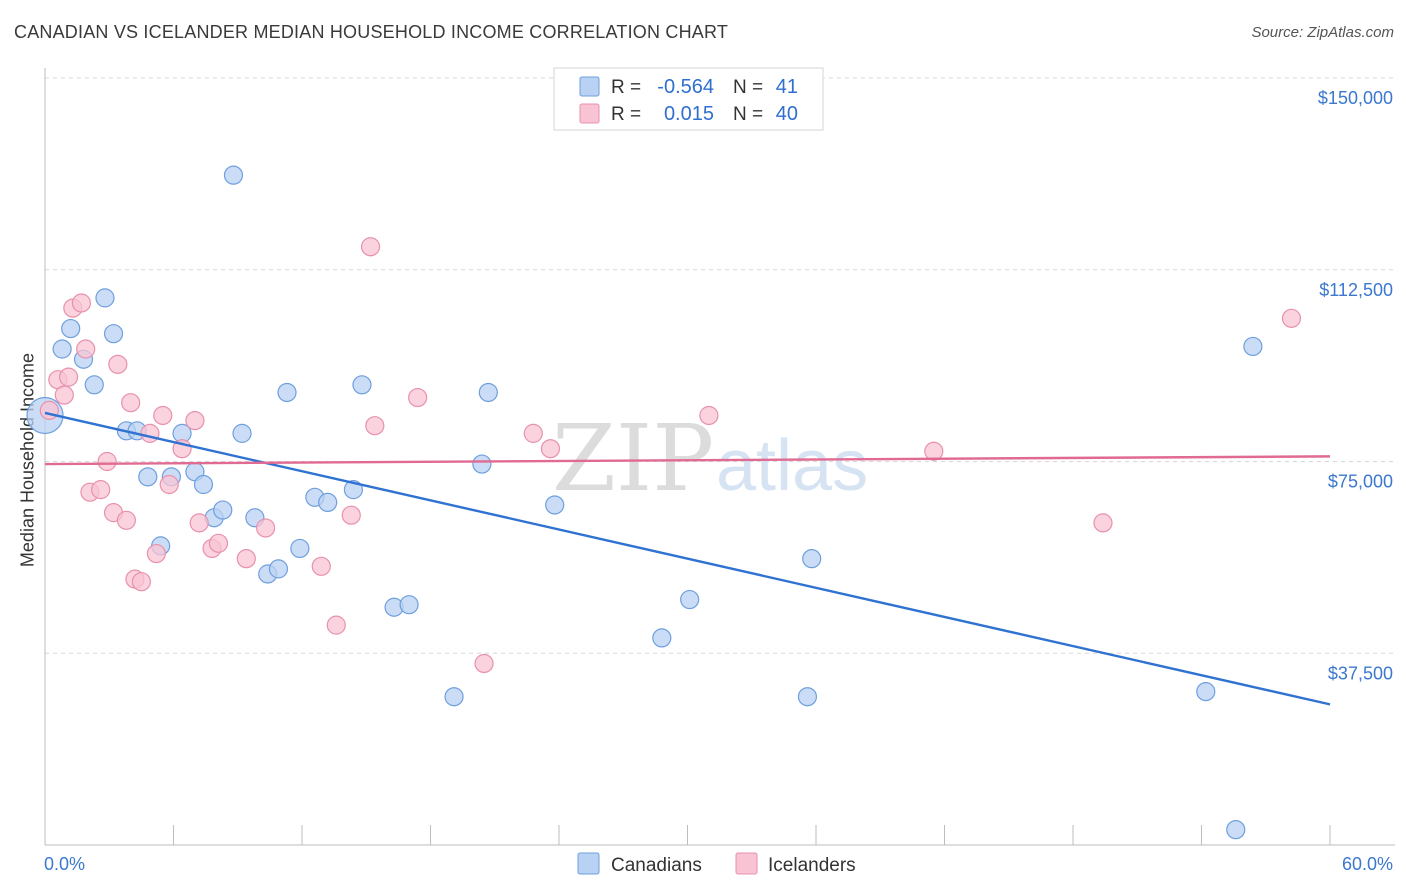 This screenshot has width=1406, height=892. What do you see at coordinates (1367, 864) in the screenshot?
I see `x-tick-label-max: 60.0%` at bounding box center [1367, 864].